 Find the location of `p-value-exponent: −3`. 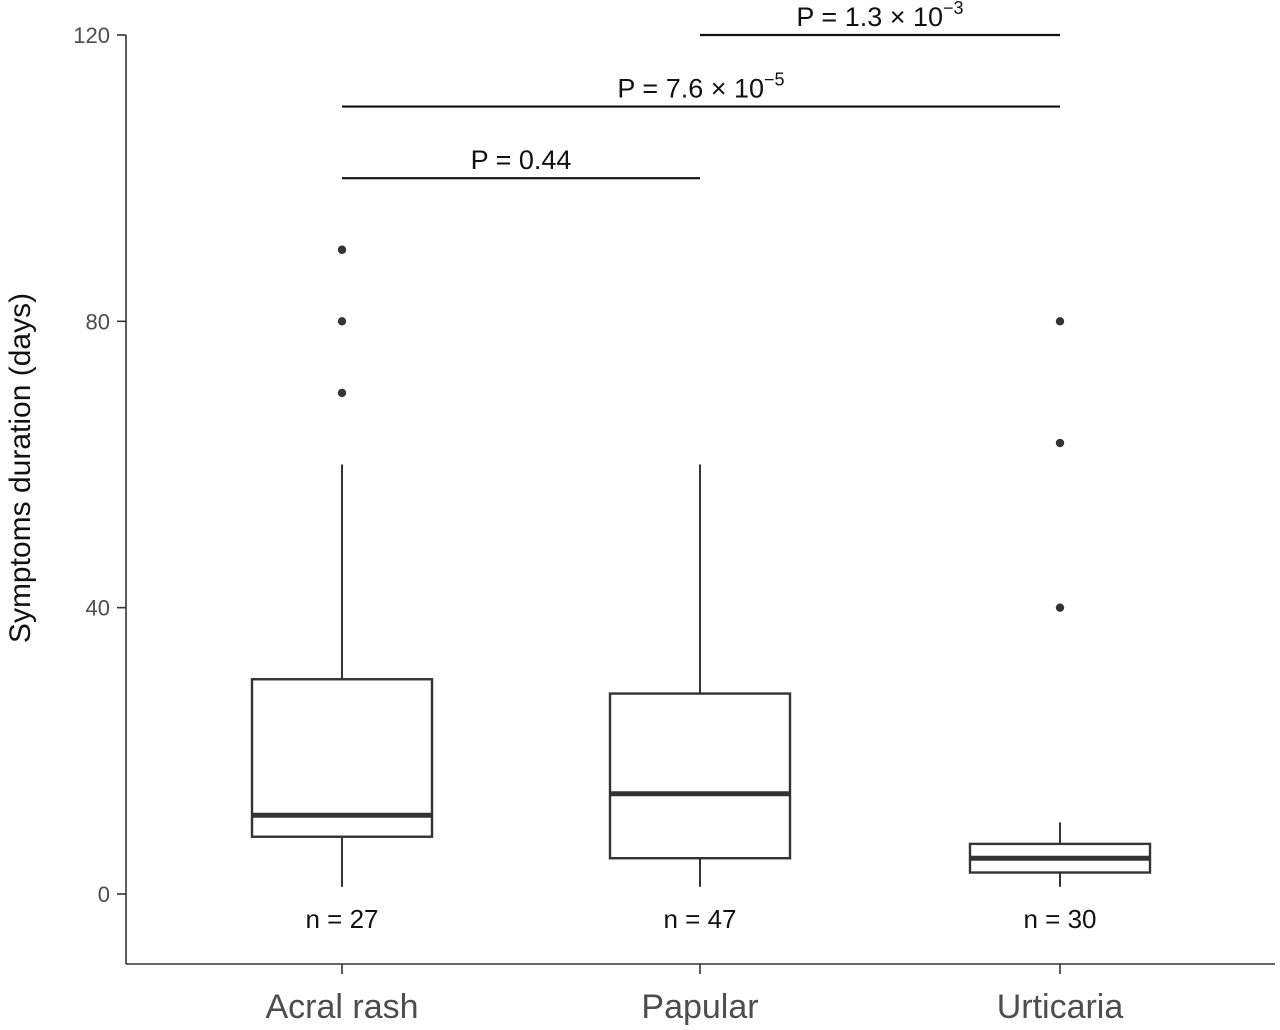

p-value-exponent: −3 is located at coordinates (953, 9).